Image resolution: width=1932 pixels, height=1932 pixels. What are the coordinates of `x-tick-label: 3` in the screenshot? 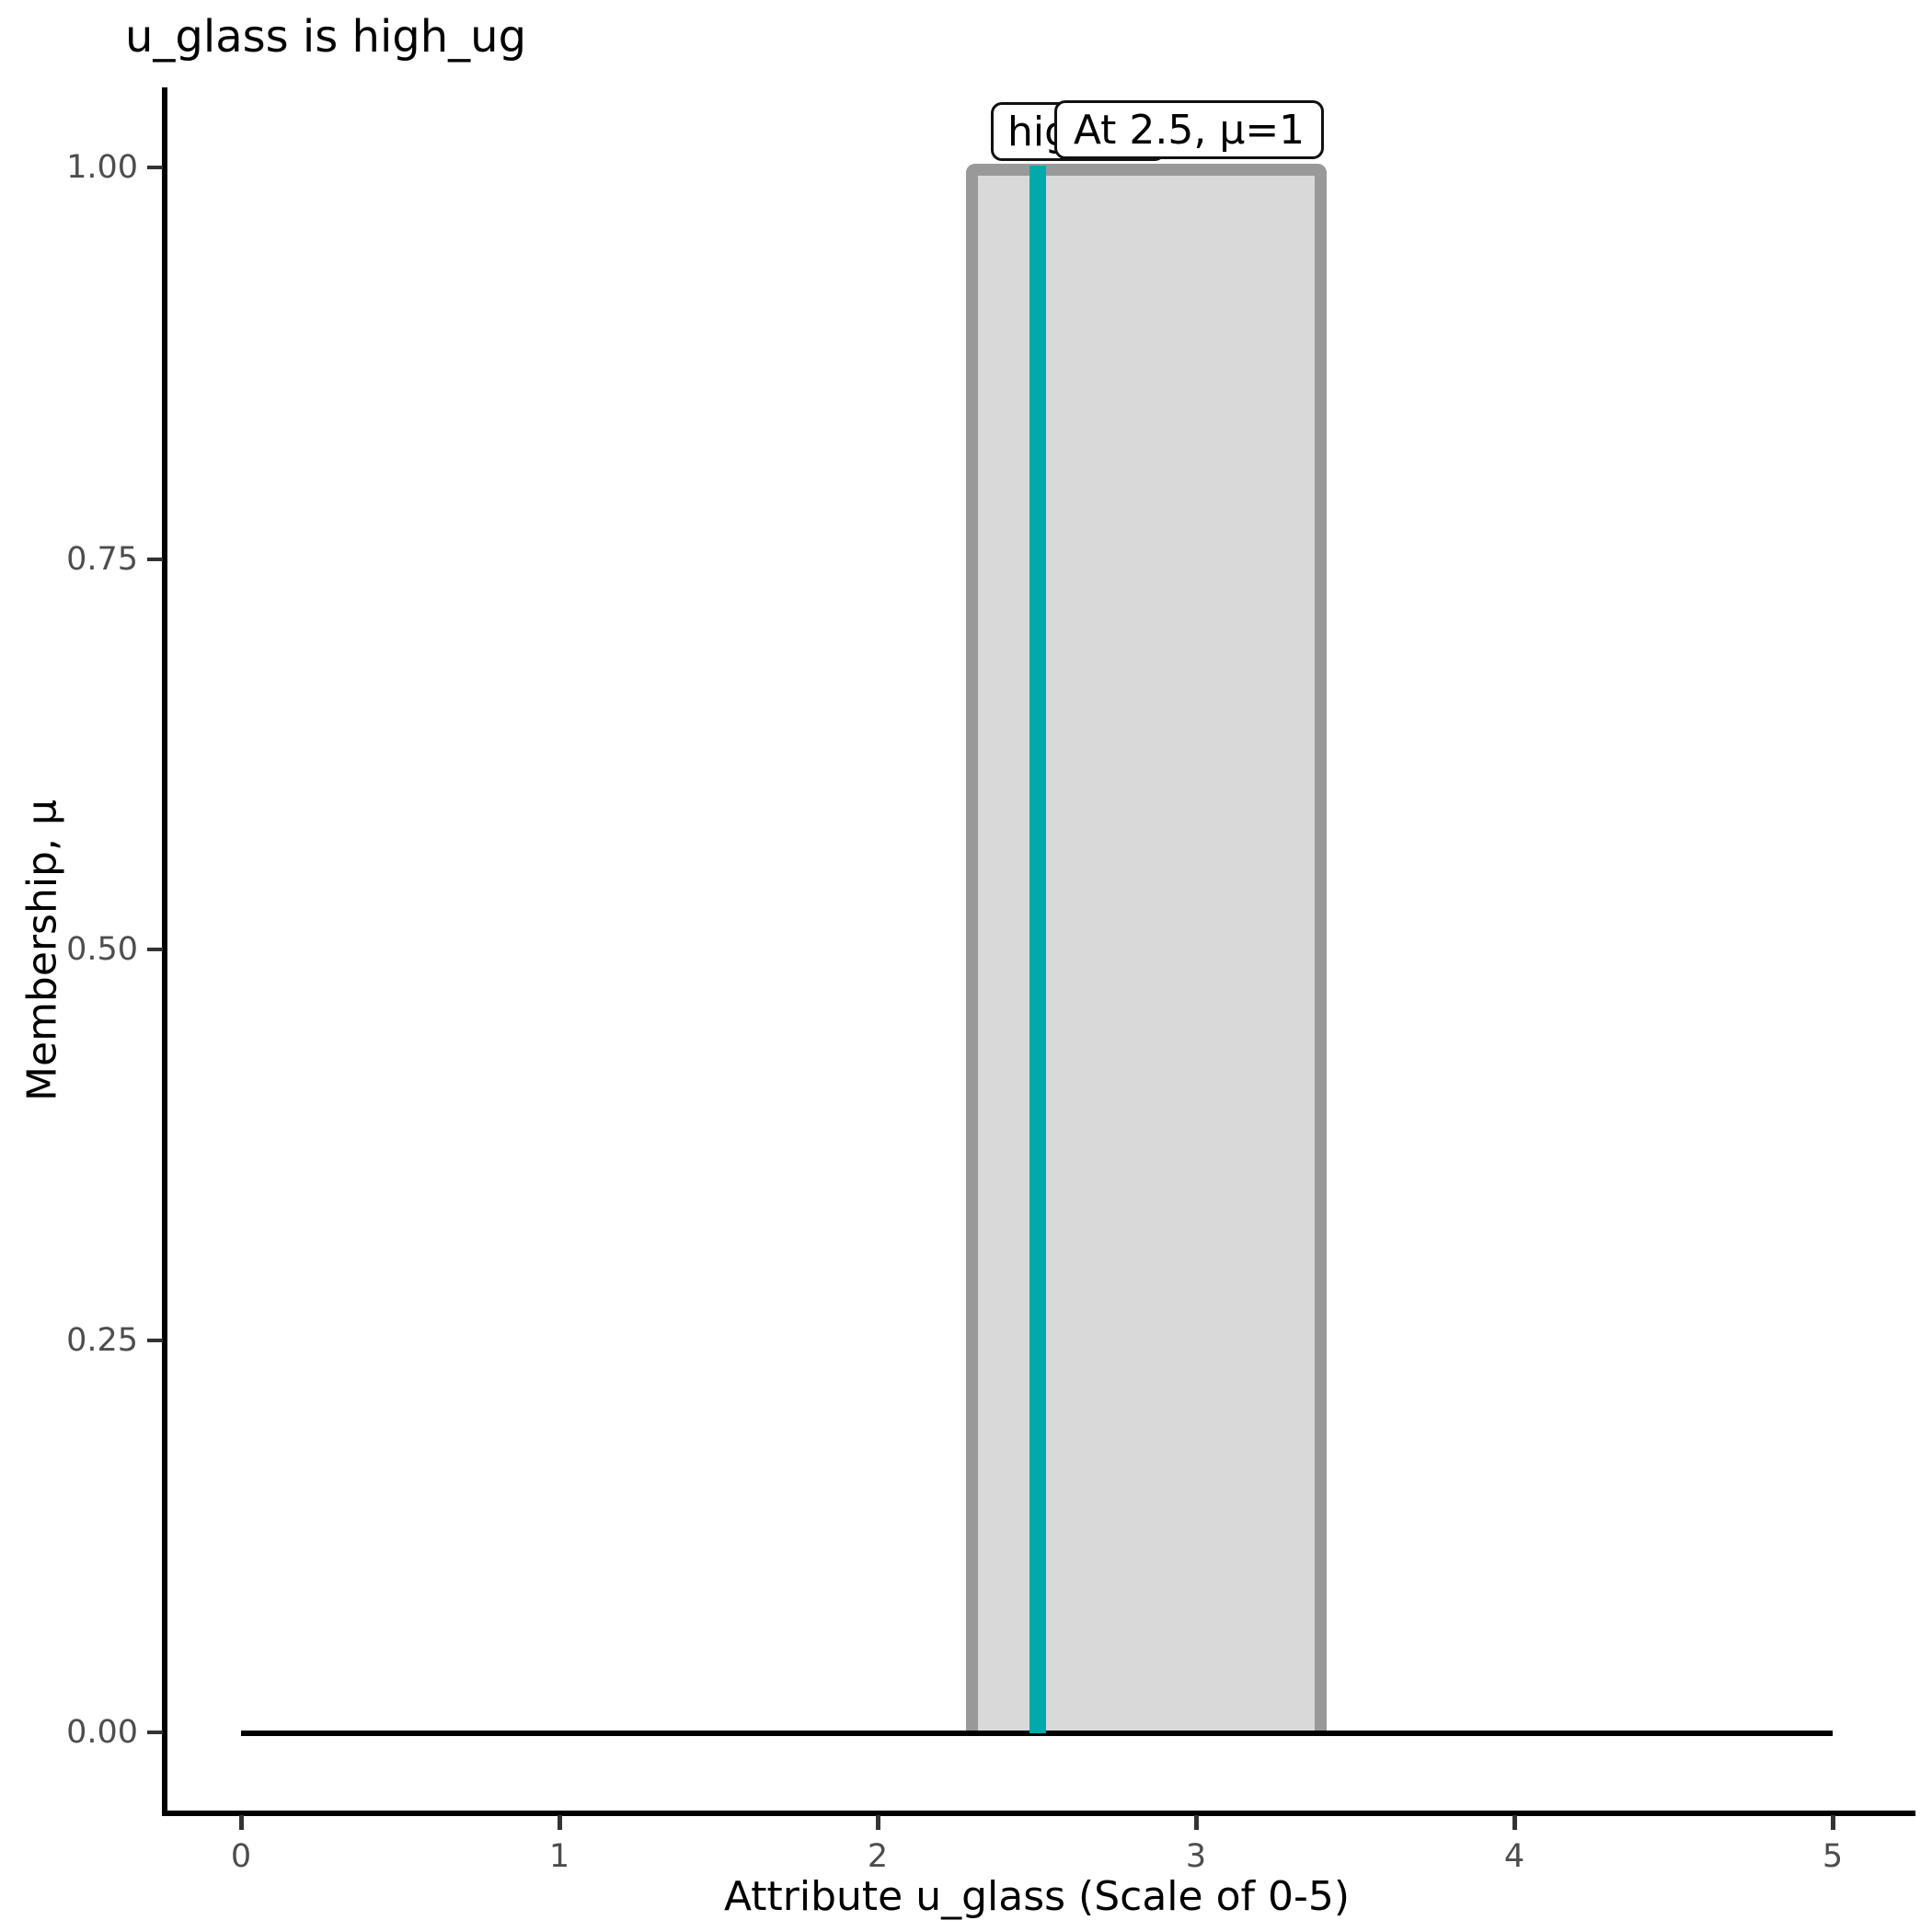 It's located at (1196, 1856).